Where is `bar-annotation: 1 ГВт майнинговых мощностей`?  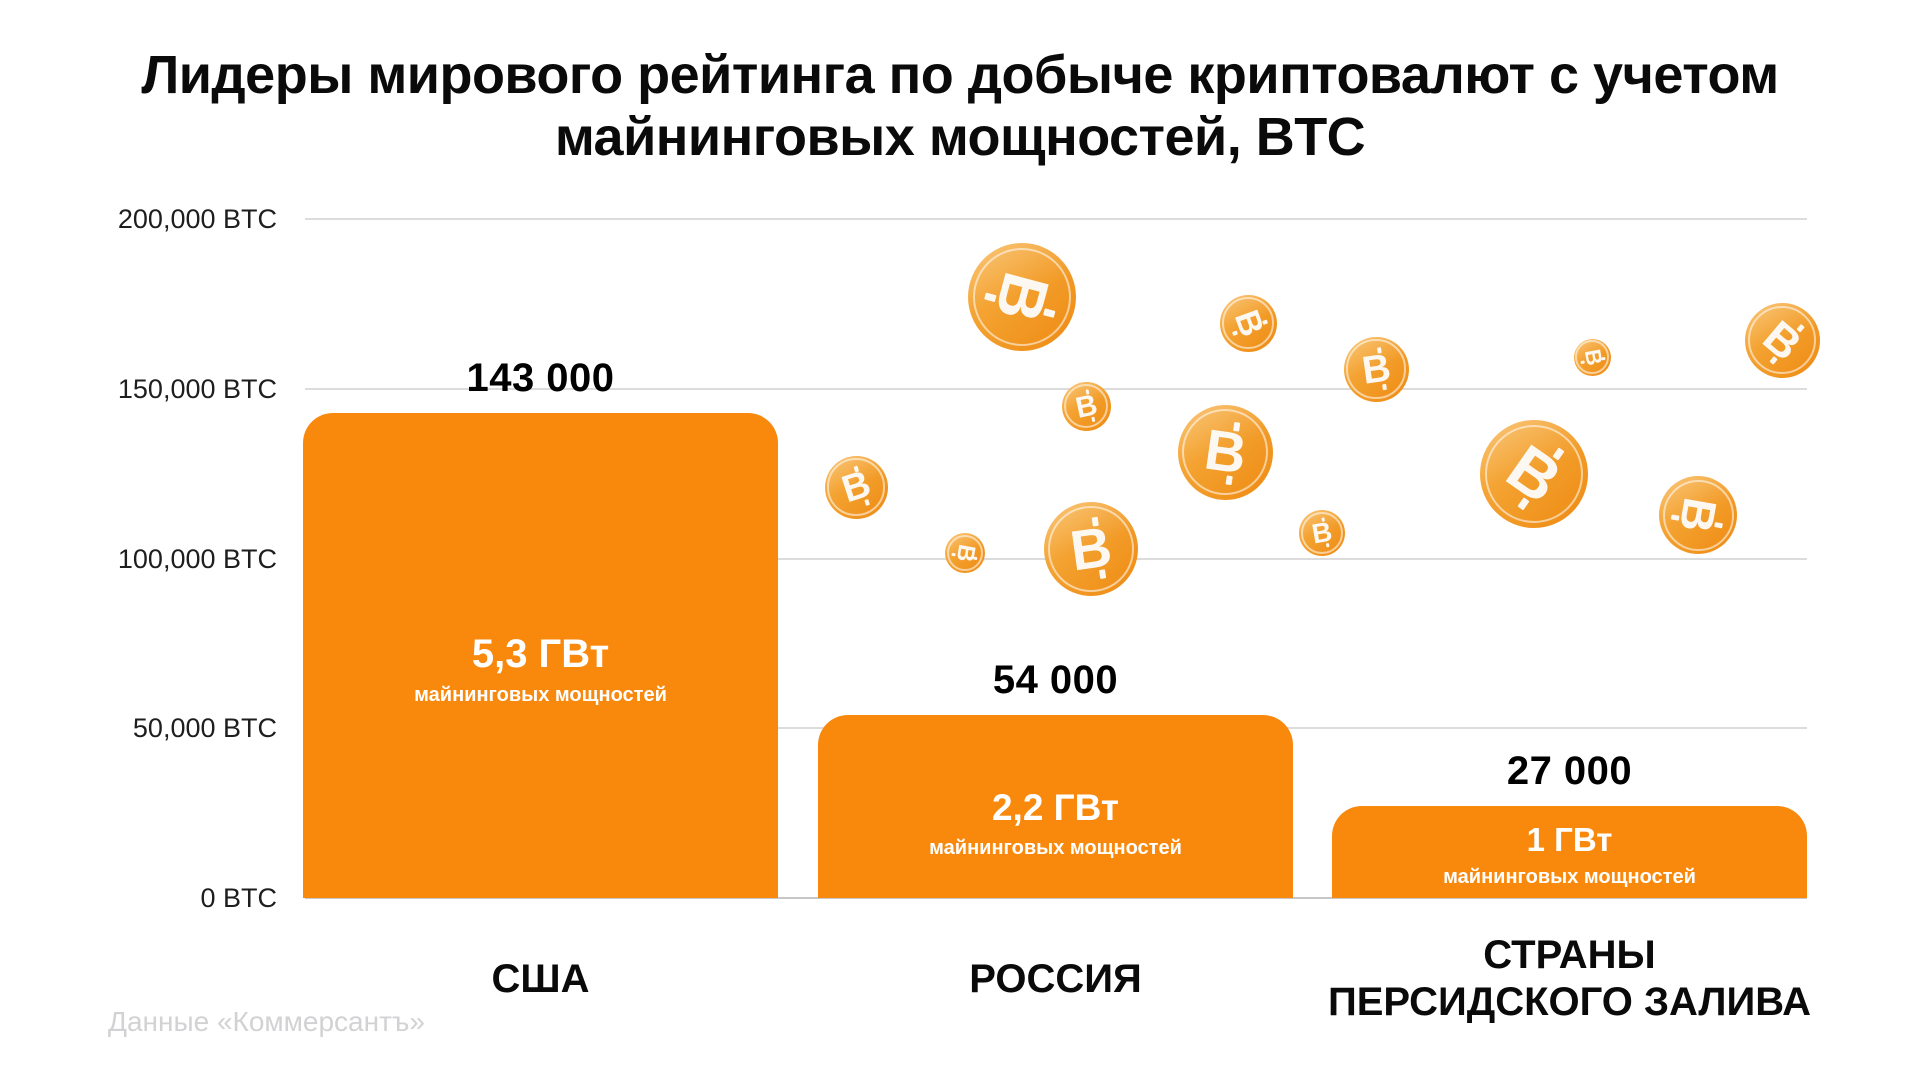
bar-annotation: 1 ГВт майнинговых мощностей is located at coordinates (1569, 852).